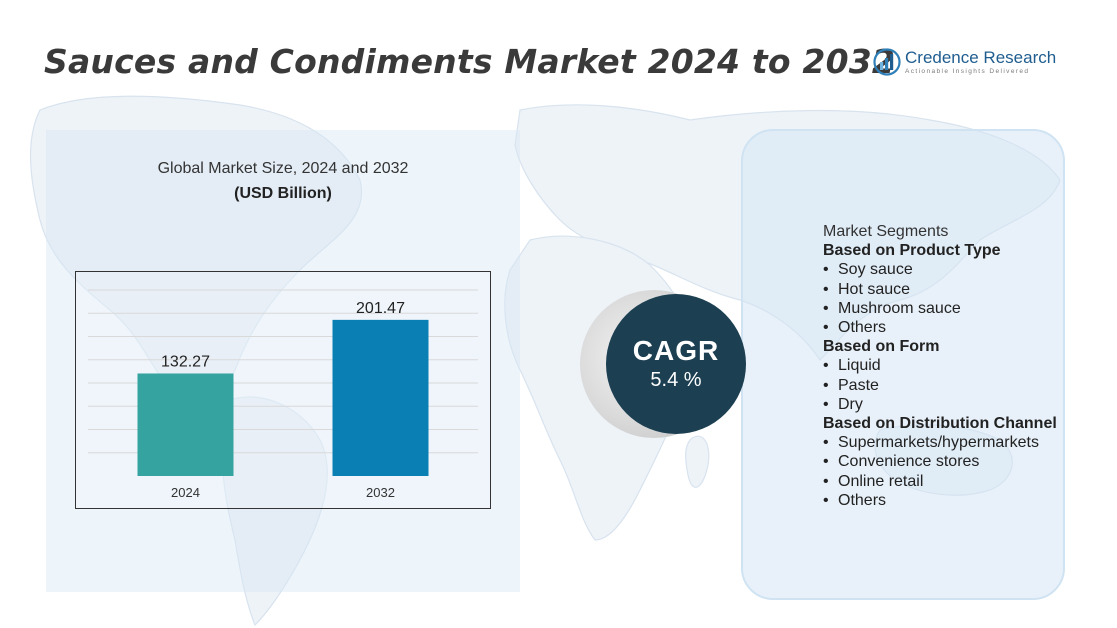 The width and height of the screenshot is (1117, 628). What do you see at coordinates (940, 385) in the screenshot?
I see `segment-item: • Paste` at bounding box center [940, 385].